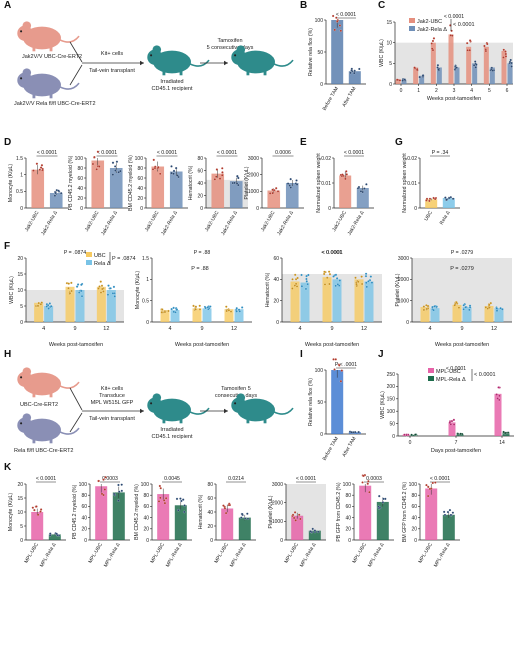 The width and height of the screenshot is (520, 646). Describe the element at coordinates (226, 411) in the screenshot. I see `arrow-tamoxifen-h-head` at that location.